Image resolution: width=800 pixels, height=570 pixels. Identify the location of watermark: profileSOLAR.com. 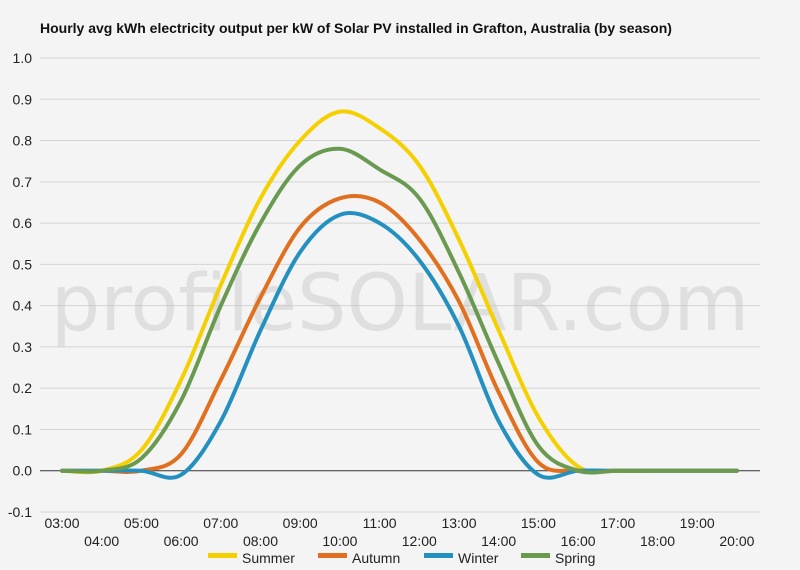
(400, 304).